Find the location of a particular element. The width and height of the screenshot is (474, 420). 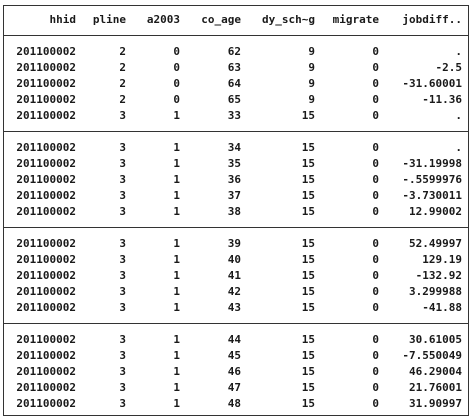

table-row: 201100002 2 0 64 9 0 -31.60001 is located at coordinates (236, 84).